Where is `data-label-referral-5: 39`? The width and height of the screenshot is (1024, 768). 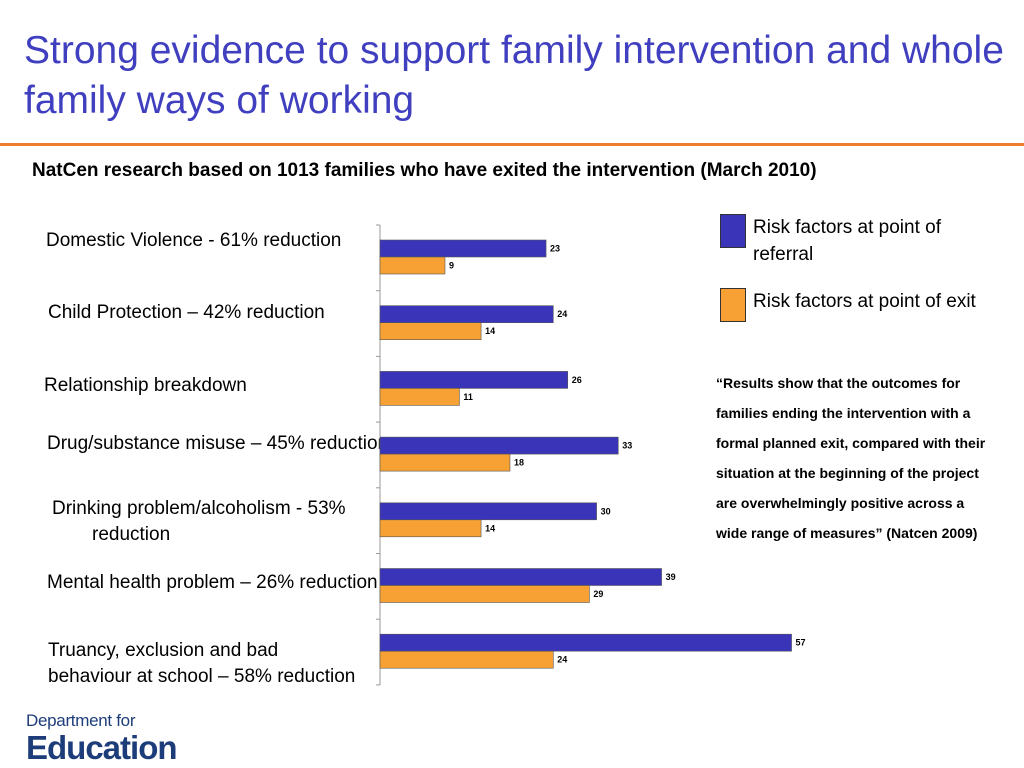 data-label-referral-5: 39 is located at coordinates (671, 577).